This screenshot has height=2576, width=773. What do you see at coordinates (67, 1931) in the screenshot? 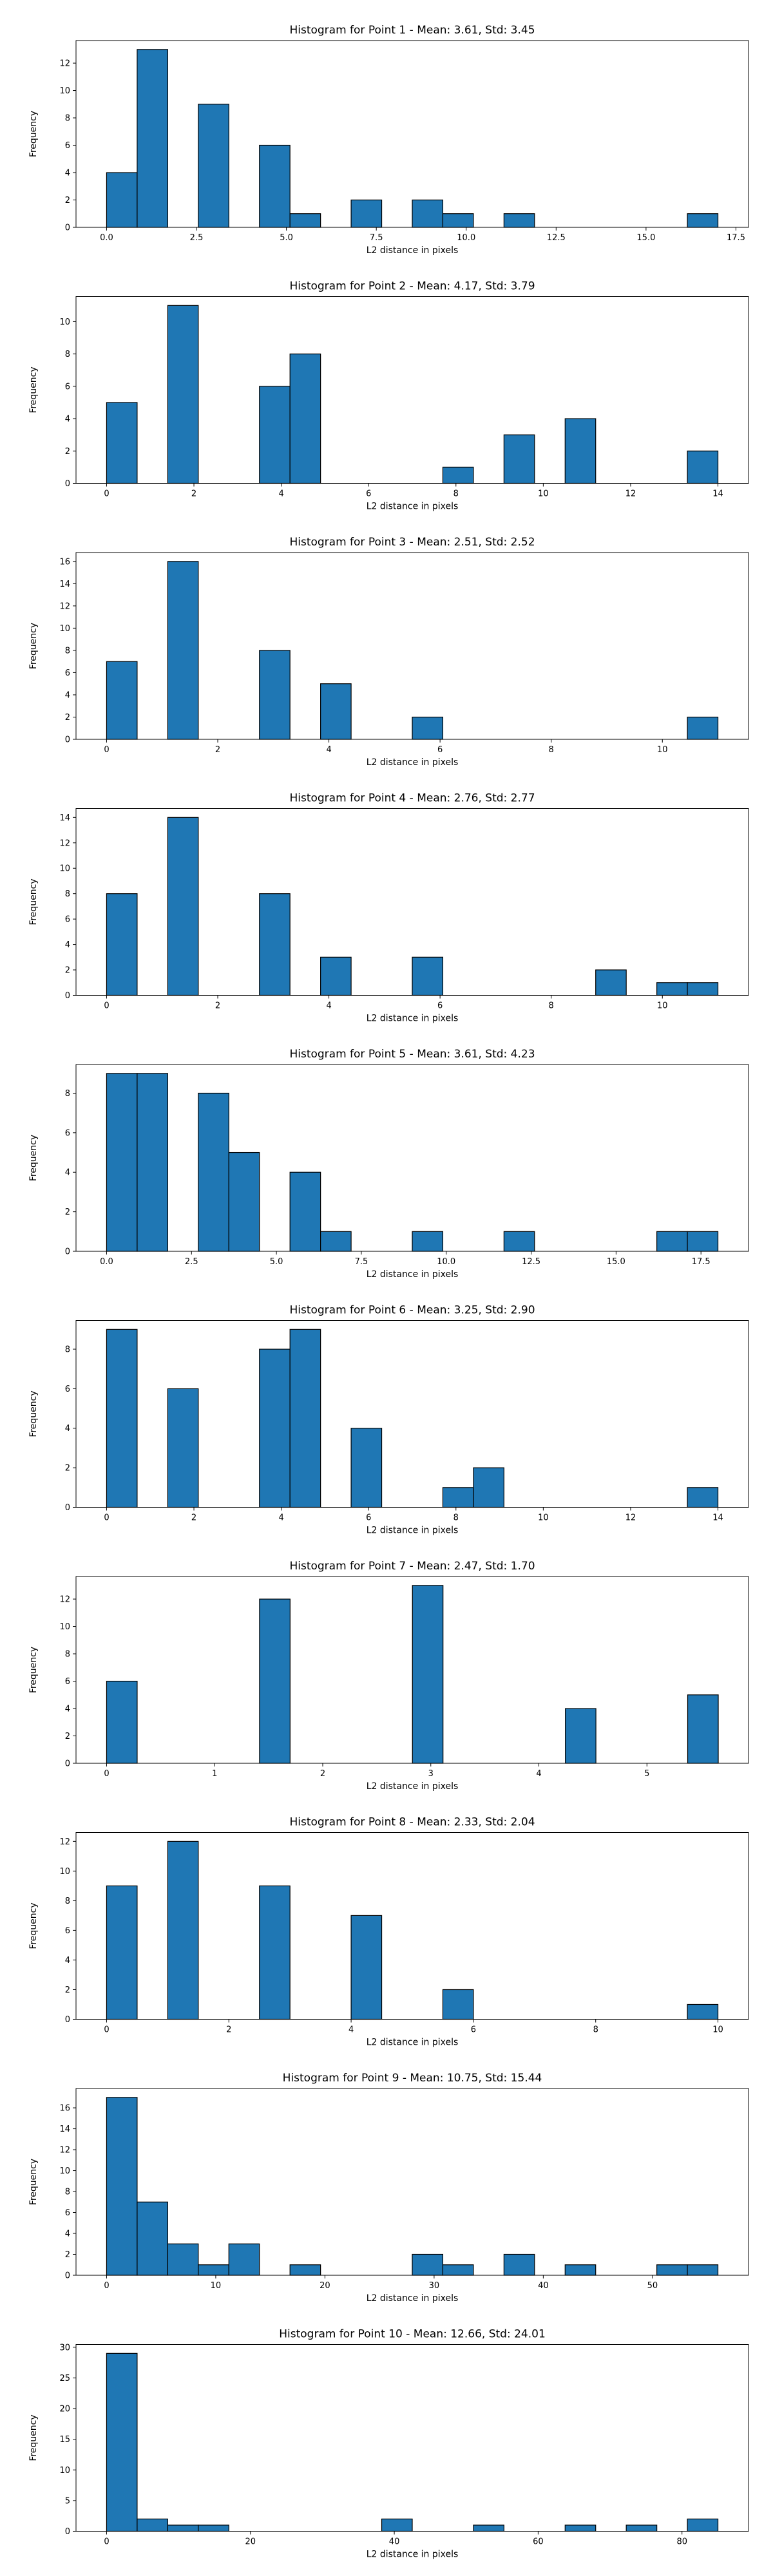
I see `chart-8-y-tick-label: 6` at bounding box center [67, 1931].